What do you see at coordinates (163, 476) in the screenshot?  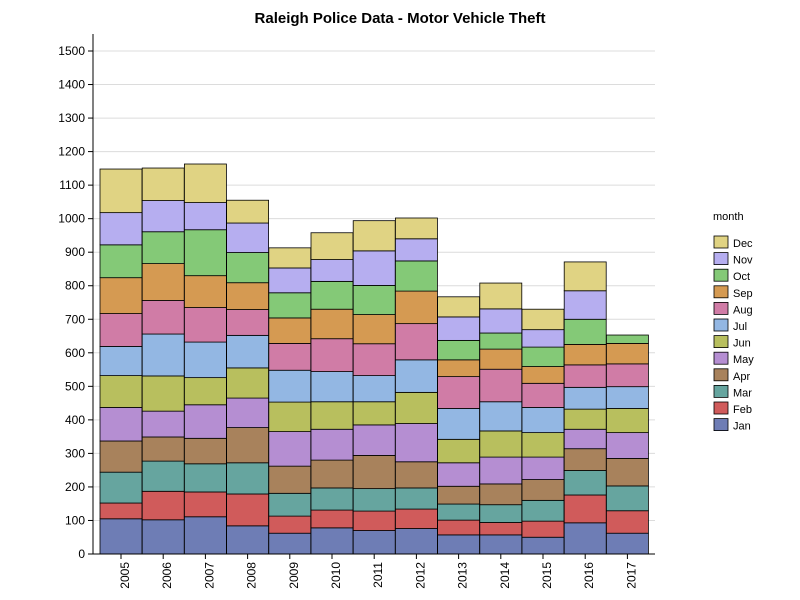 I see `bar-segment-2006-mar` at bounding box center [163, 476].